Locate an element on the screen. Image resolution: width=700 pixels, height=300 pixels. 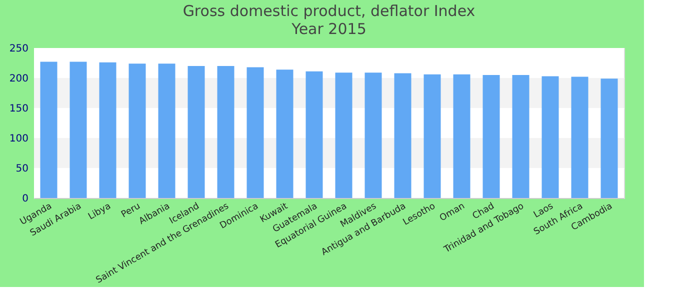
y-tick-label: 200 is located at coordinates (18, 79).